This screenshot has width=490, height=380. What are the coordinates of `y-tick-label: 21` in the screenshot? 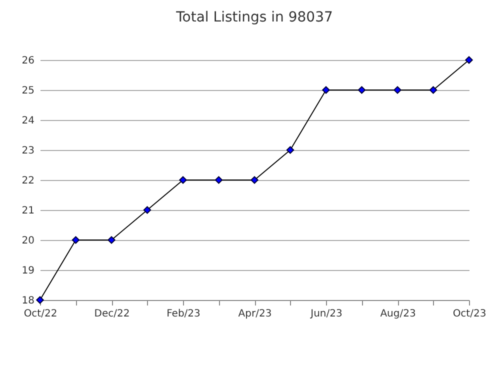 It's located at (28, 211).